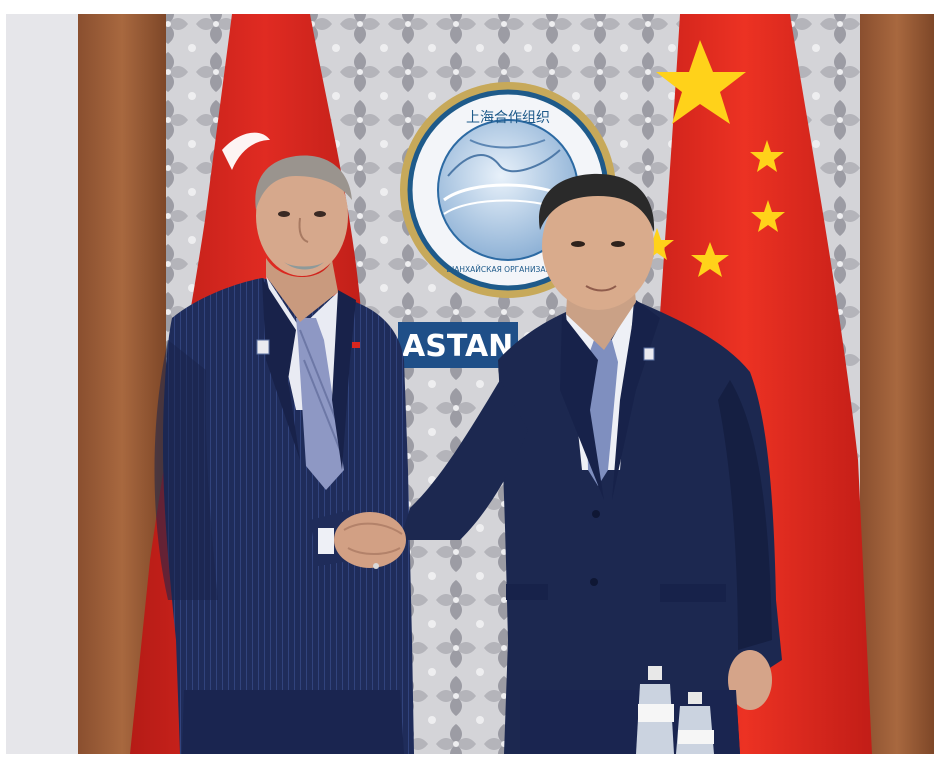  What do you see at coordinates (508, 190) in the screenshot?
I see `sco-emblem: 上海合作组织 ШАНХАЙСКАЯ ОРГАНИЗАЦИЯ С` at bounding box center [508, 190].